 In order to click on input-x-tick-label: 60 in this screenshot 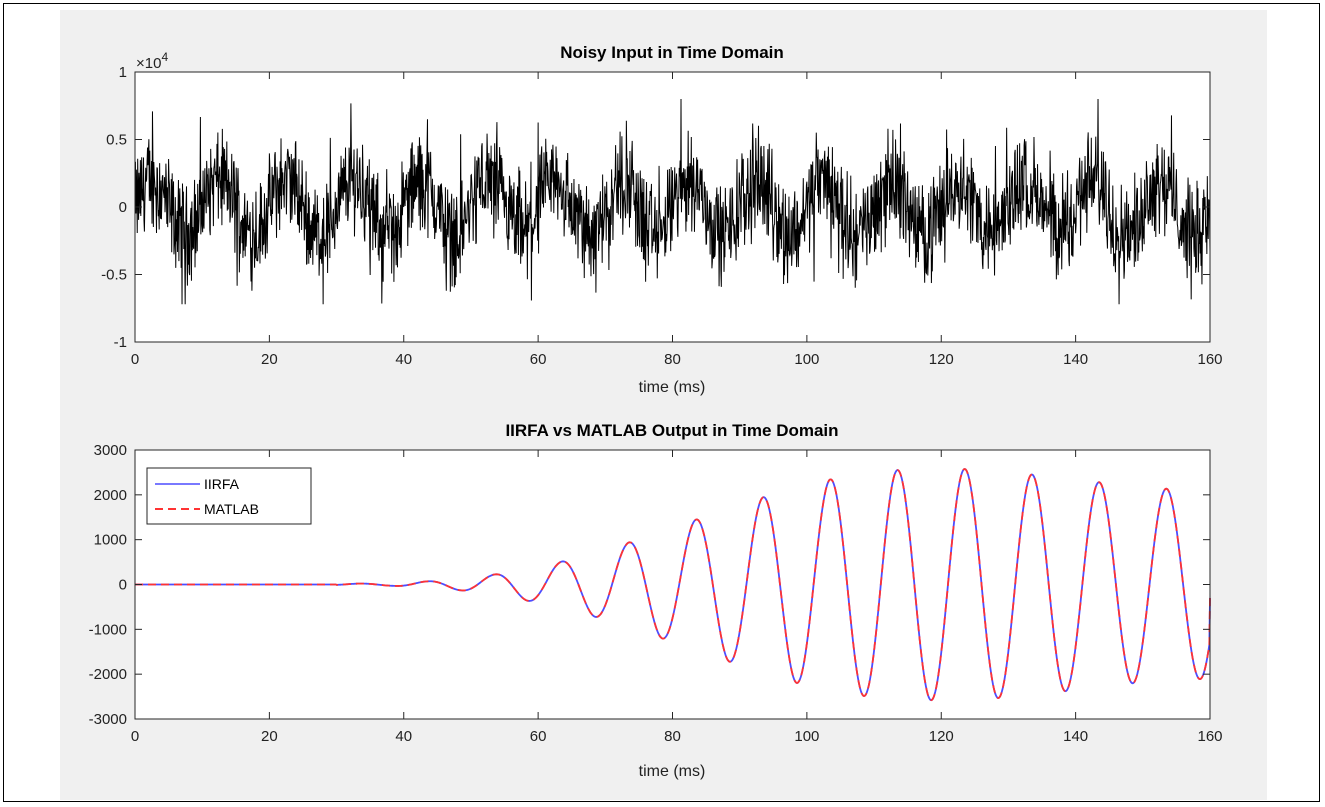, I will do `click(538, 359)`.